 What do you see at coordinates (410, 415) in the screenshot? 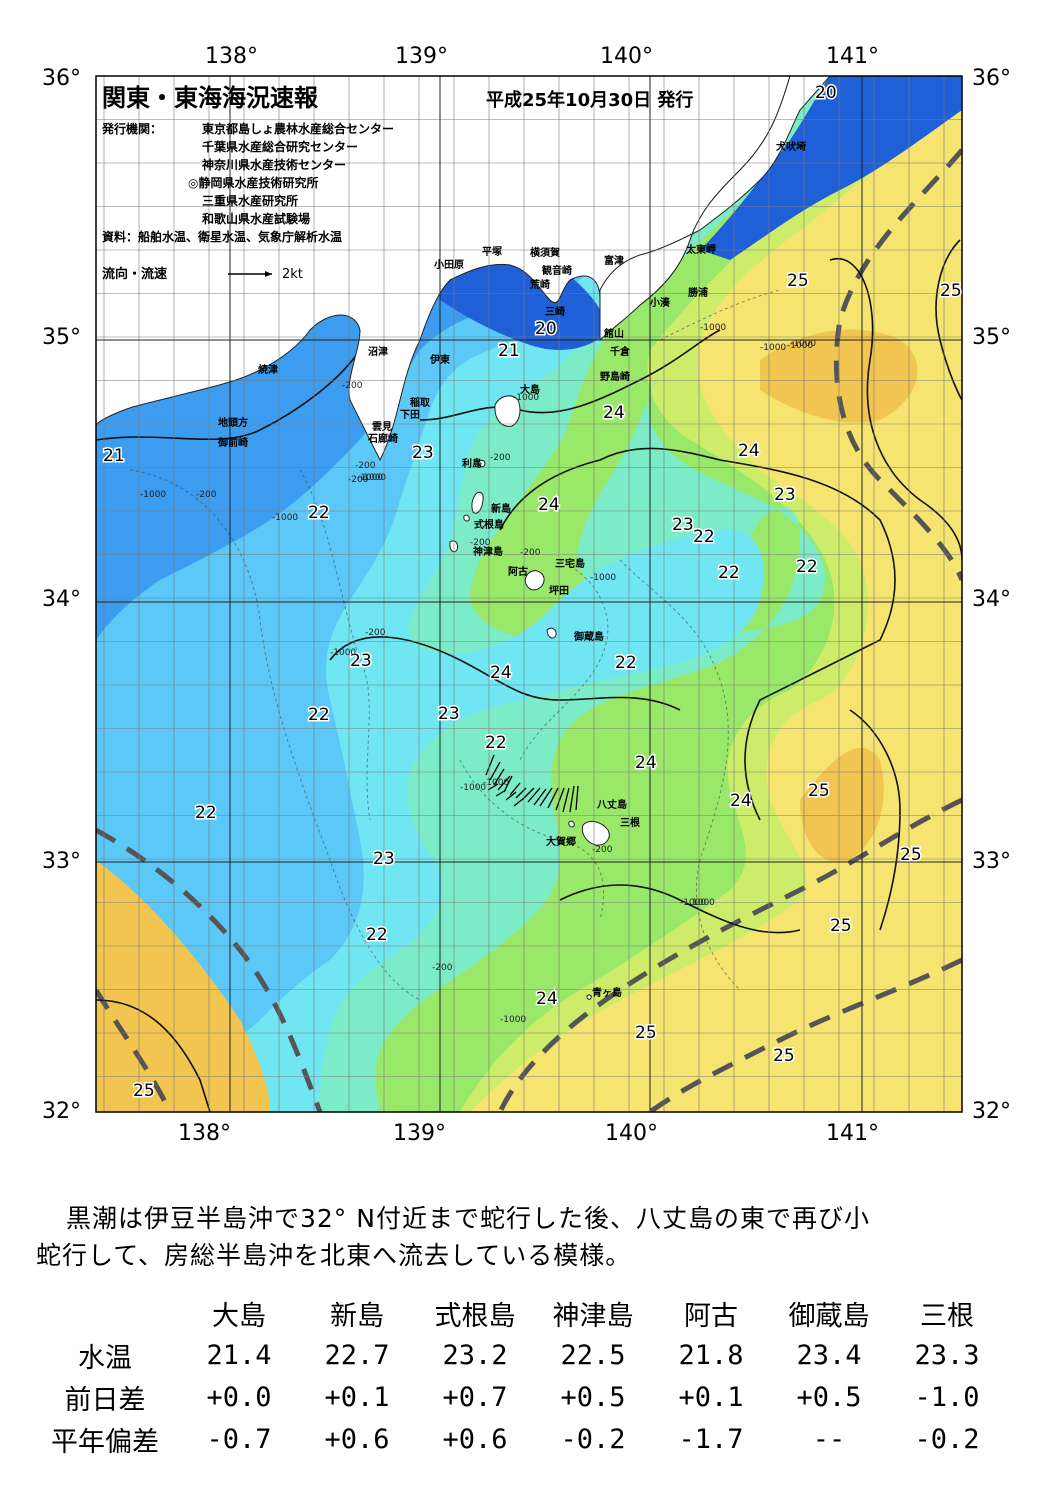
I see `place-shimoda: 下田` at bounding box center [410, 415].